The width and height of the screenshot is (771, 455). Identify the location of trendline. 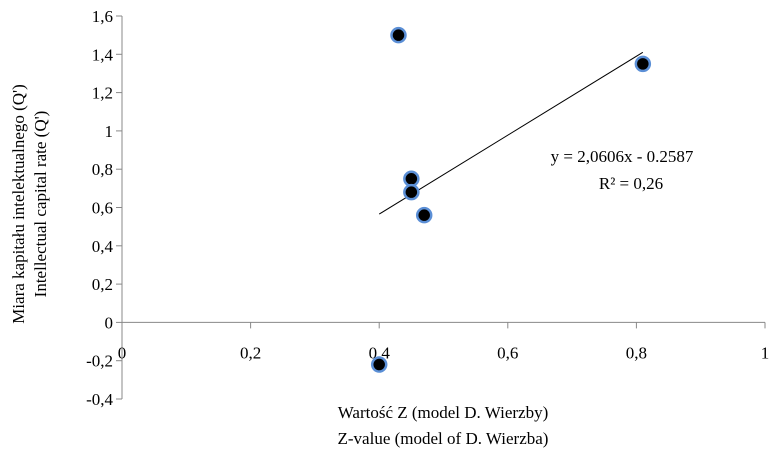
(511, 133).